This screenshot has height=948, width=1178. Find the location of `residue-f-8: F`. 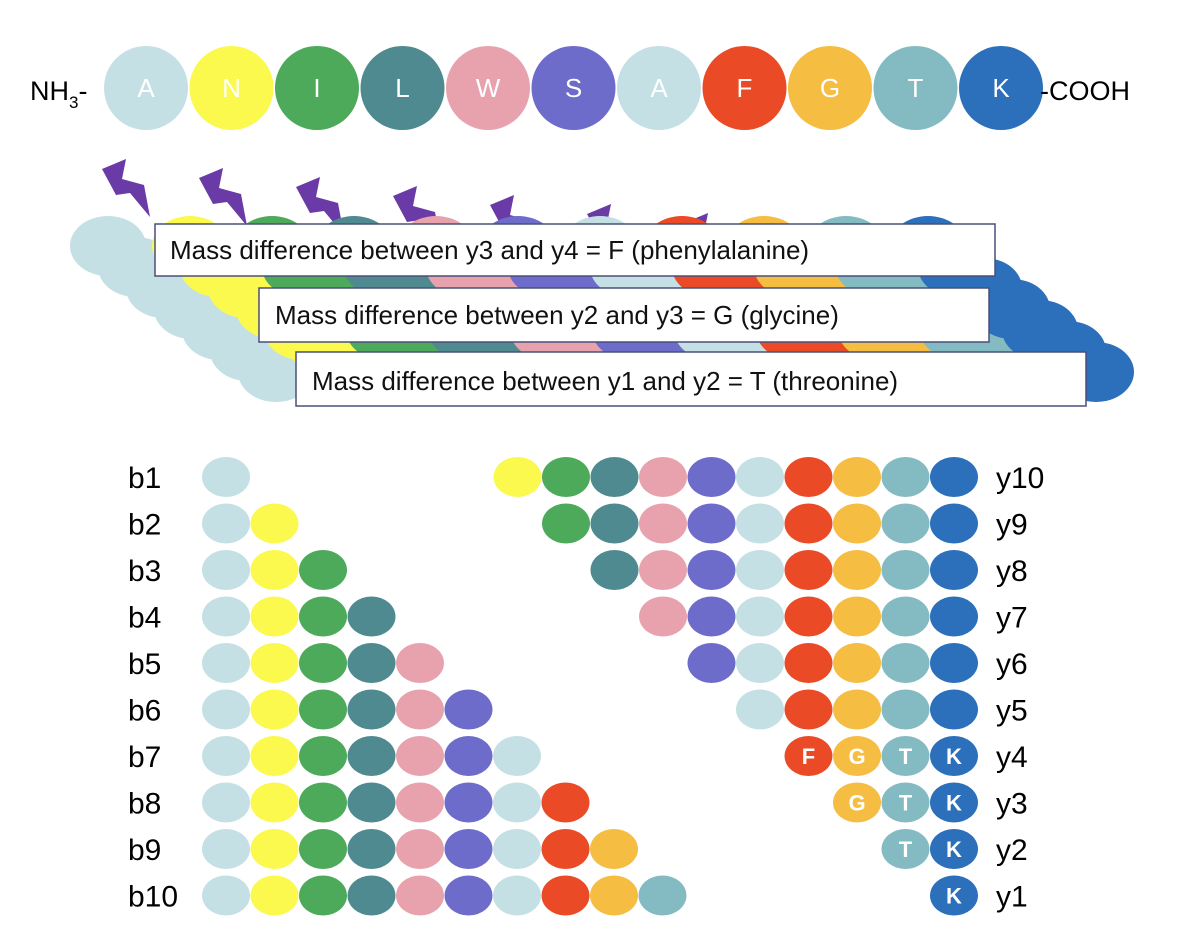

residue-f-8: F is located at coordinates (744, 88).